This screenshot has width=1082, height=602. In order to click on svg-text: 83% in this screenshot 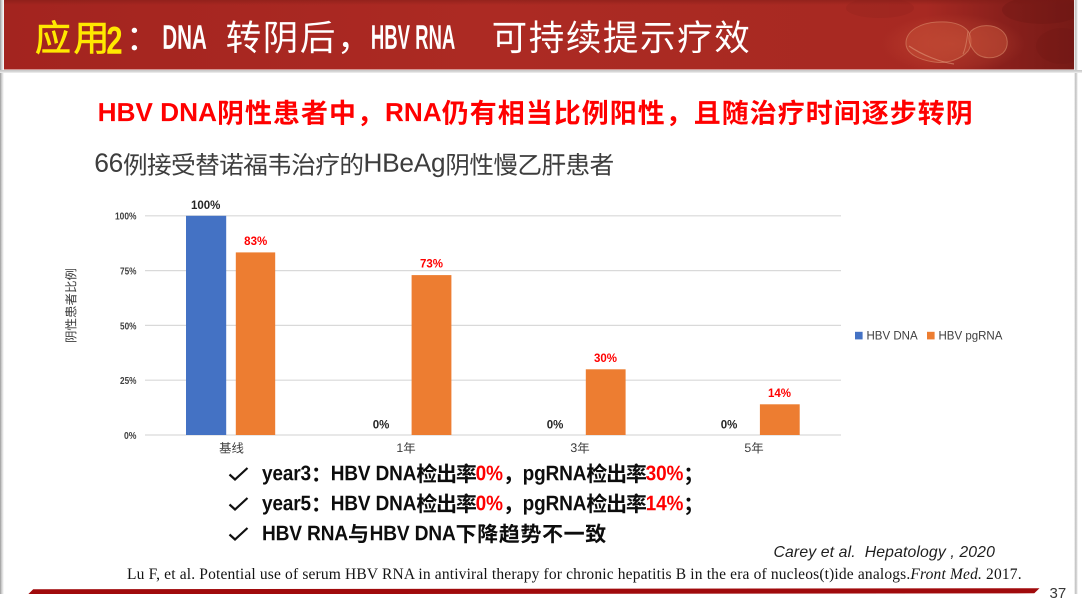, I will do `click(255, 242)`.